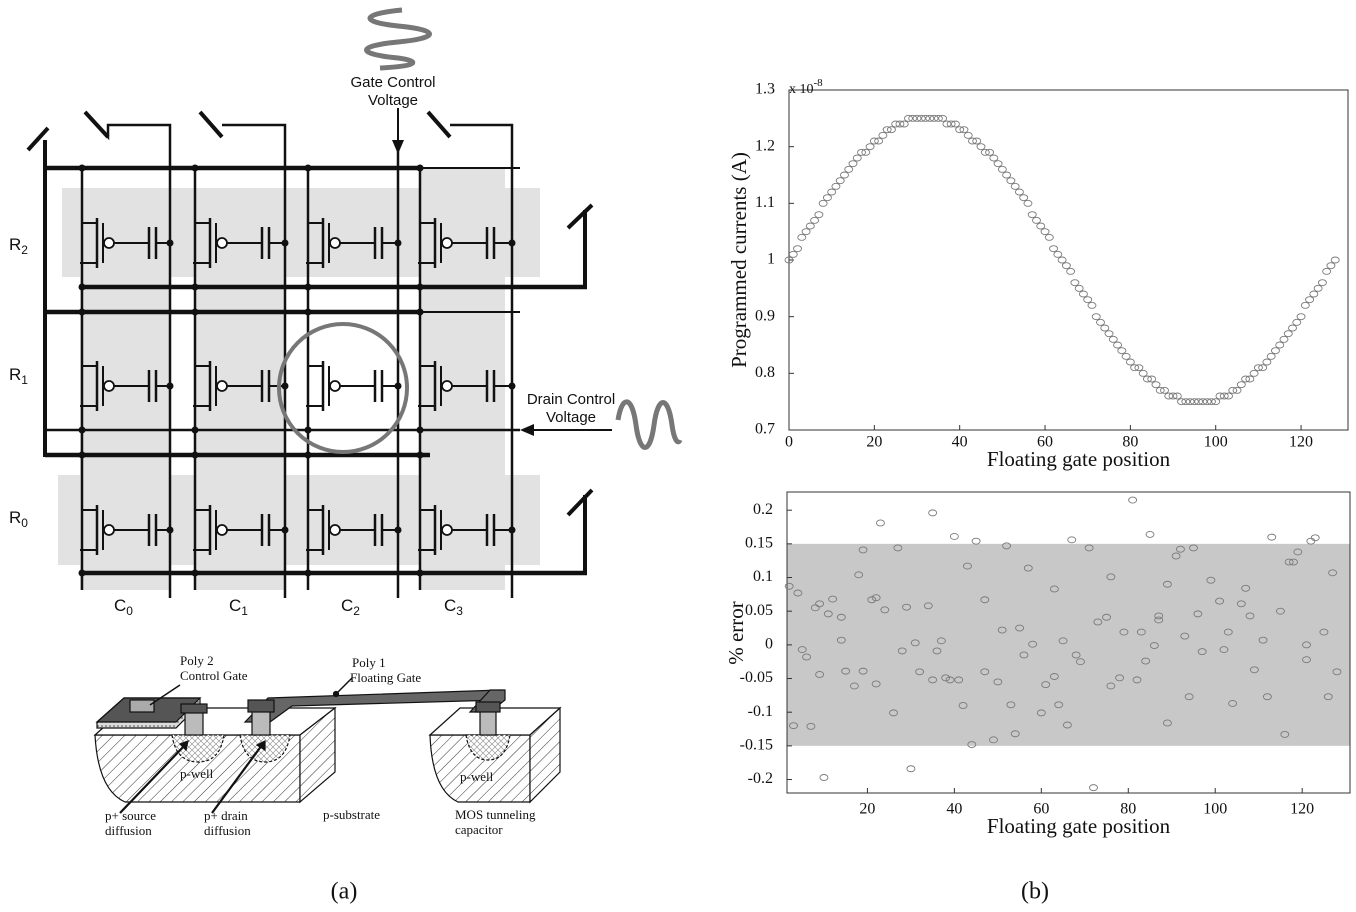 This screenshot has width=1356, height=912. I want to click on y-tick-label: -0.05, so click(756, 677).